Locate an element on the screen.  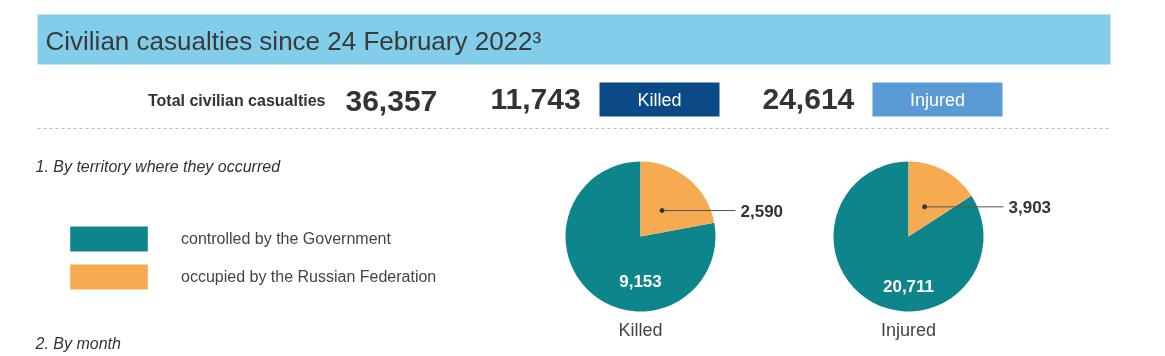
text: 36,357 is located at coordinates (391, 100).